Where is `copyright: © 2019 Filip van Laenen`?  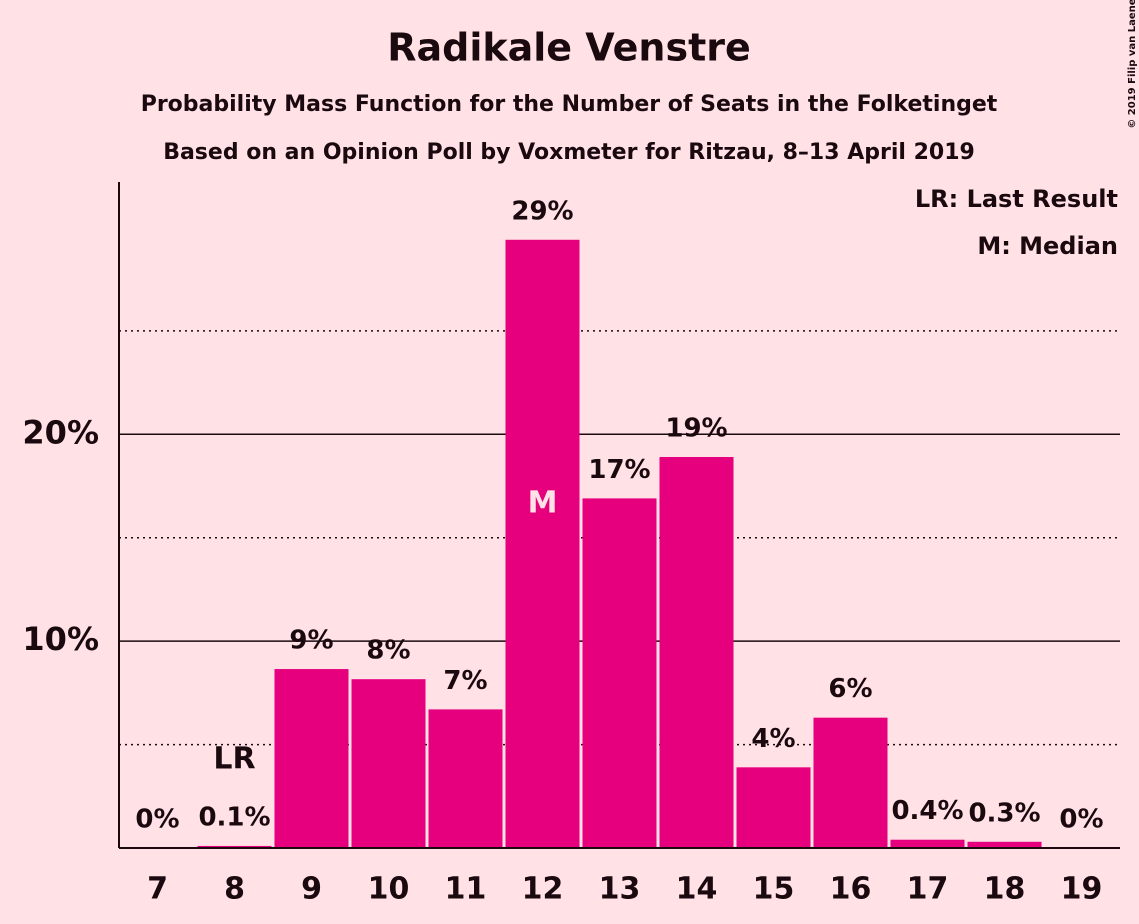 copyright: © 2019 Filip van Laenen is located at coordinates (1132, 64).